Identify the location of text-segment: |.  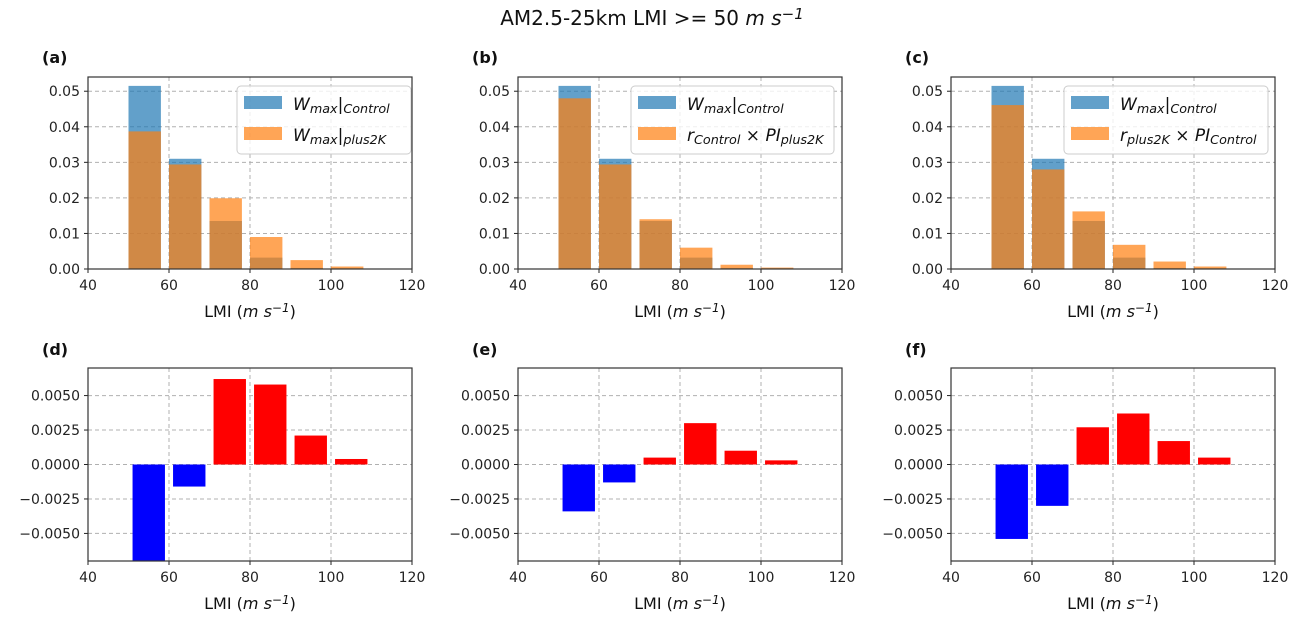
(341, 105).